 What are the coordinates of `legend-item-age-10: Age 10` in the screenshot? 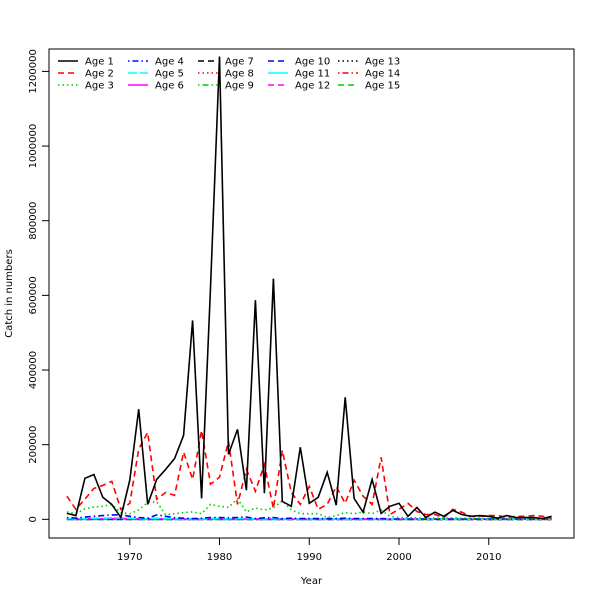 It's located at (299, 62).